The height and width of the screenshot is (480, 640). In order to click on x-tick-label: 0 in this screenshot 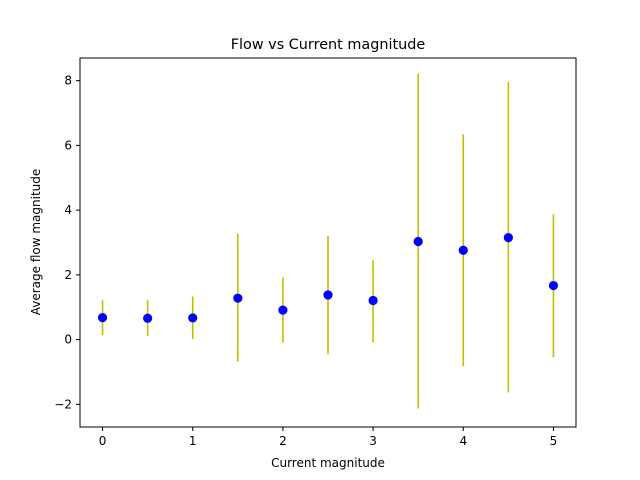, I will do `click(103, 441)`.